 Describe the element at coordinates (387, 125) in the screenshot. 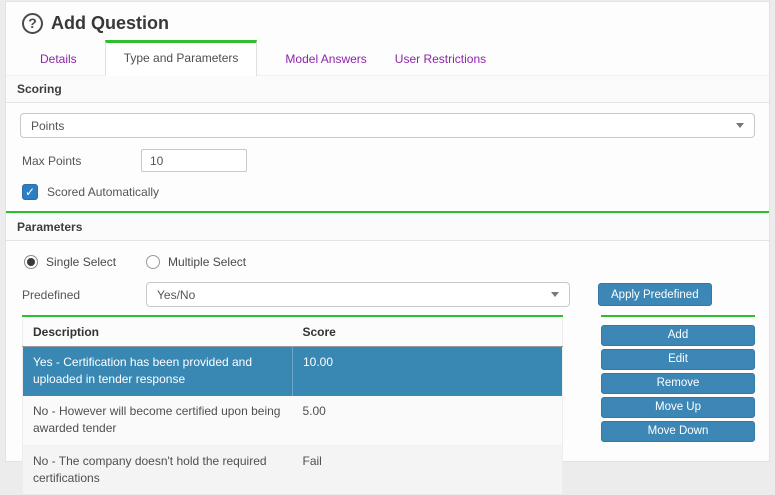

I see `scoring-type-select: Points` at that location.